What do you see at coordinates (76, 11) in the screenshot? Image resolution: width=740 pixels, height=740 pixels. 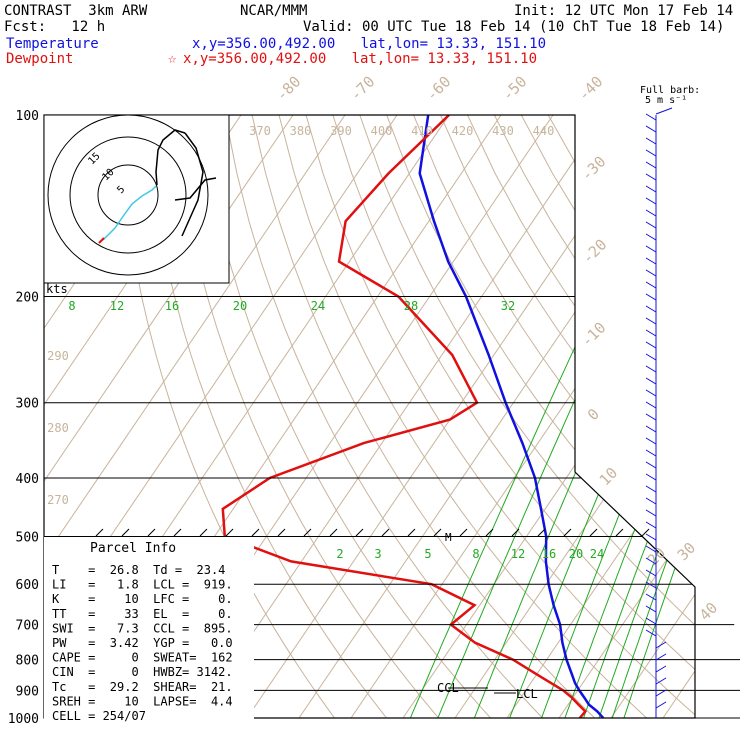 I see `title-left: CONTRAST 3km ARW` at bounding box center [76, 11].